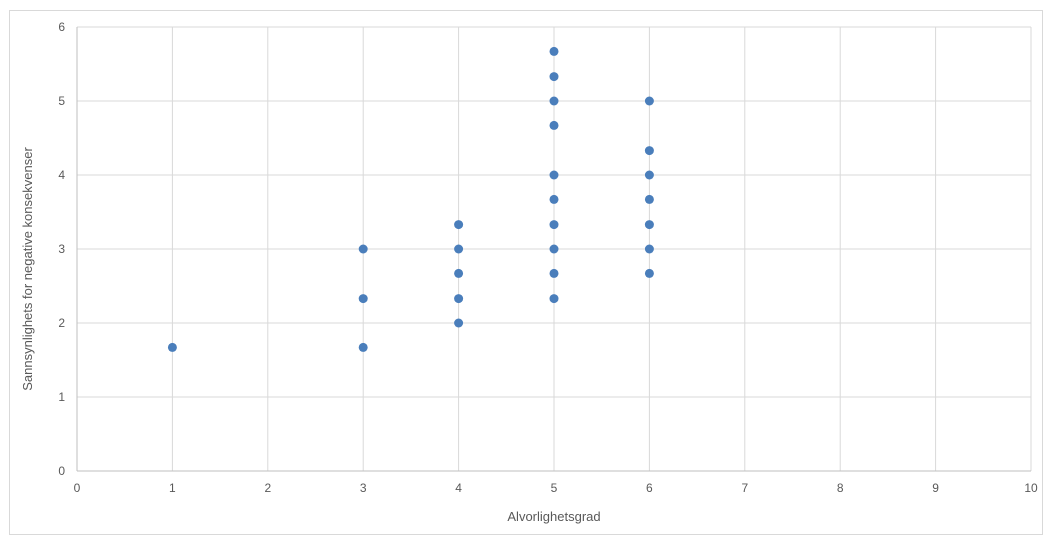 The image size is (1045, 537). I want to click on x-tick-label: 8, so click(840, 488).